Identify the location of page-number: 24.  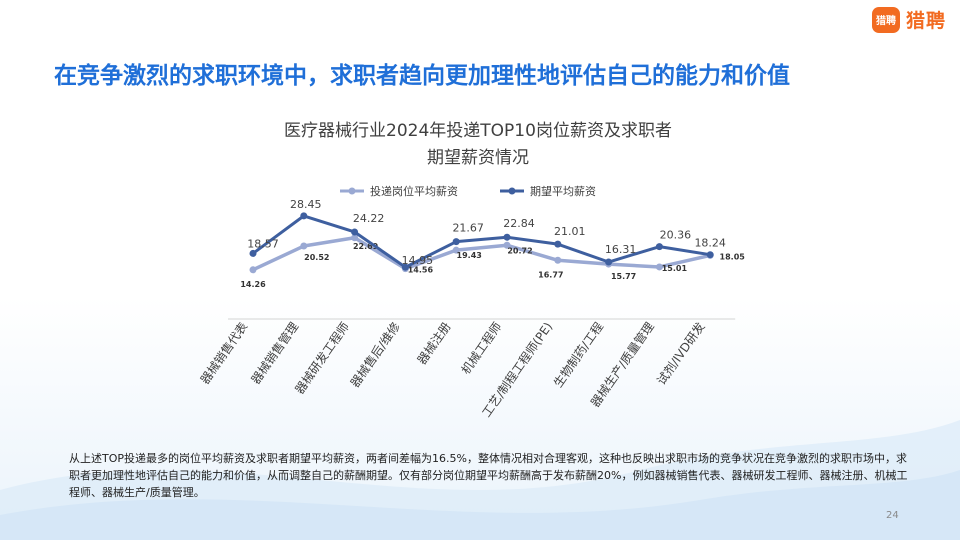
(892, 515).